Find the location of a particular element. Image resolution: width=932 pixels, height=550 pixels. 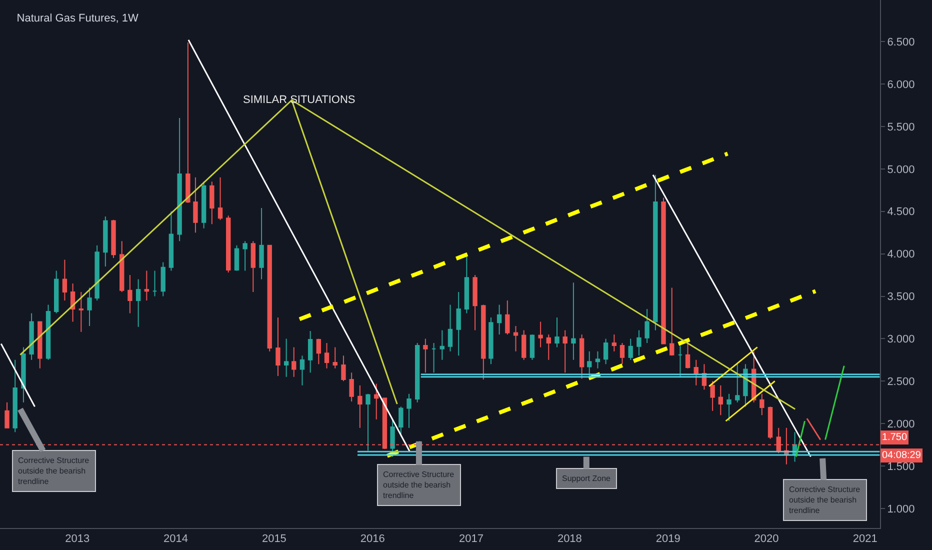

x-tick-label: 2014 is located at coordinates (176, 539).